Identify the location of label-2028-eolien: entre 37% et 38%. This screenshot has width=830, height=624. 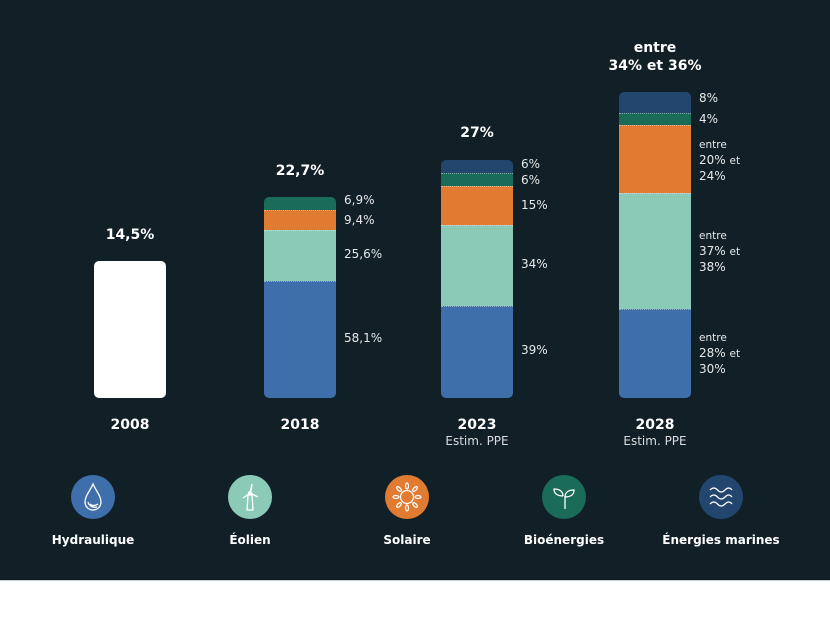
(719, 252).